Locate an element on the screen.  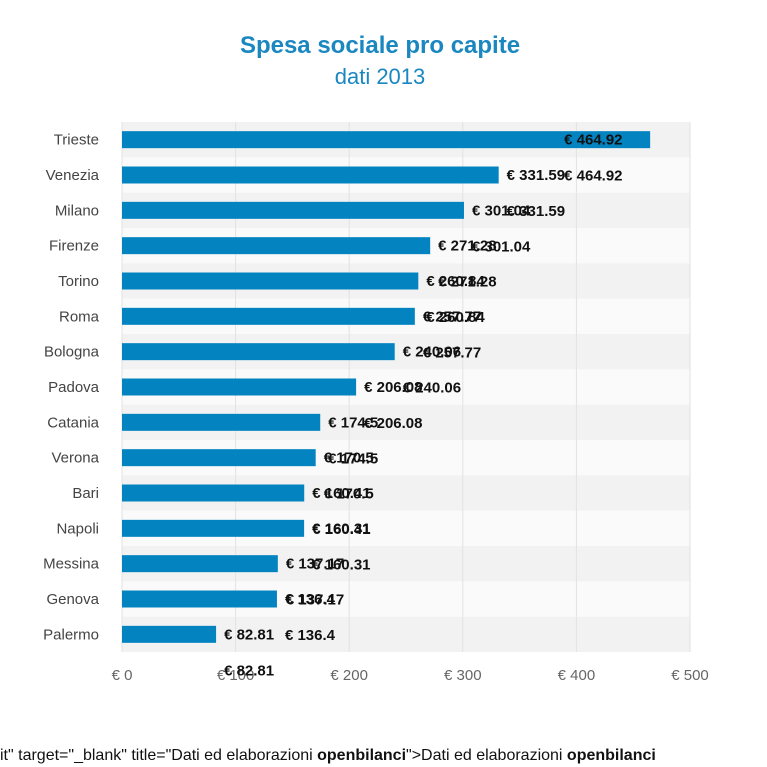
category-label: Bologna is located at coordinates (72, 352).